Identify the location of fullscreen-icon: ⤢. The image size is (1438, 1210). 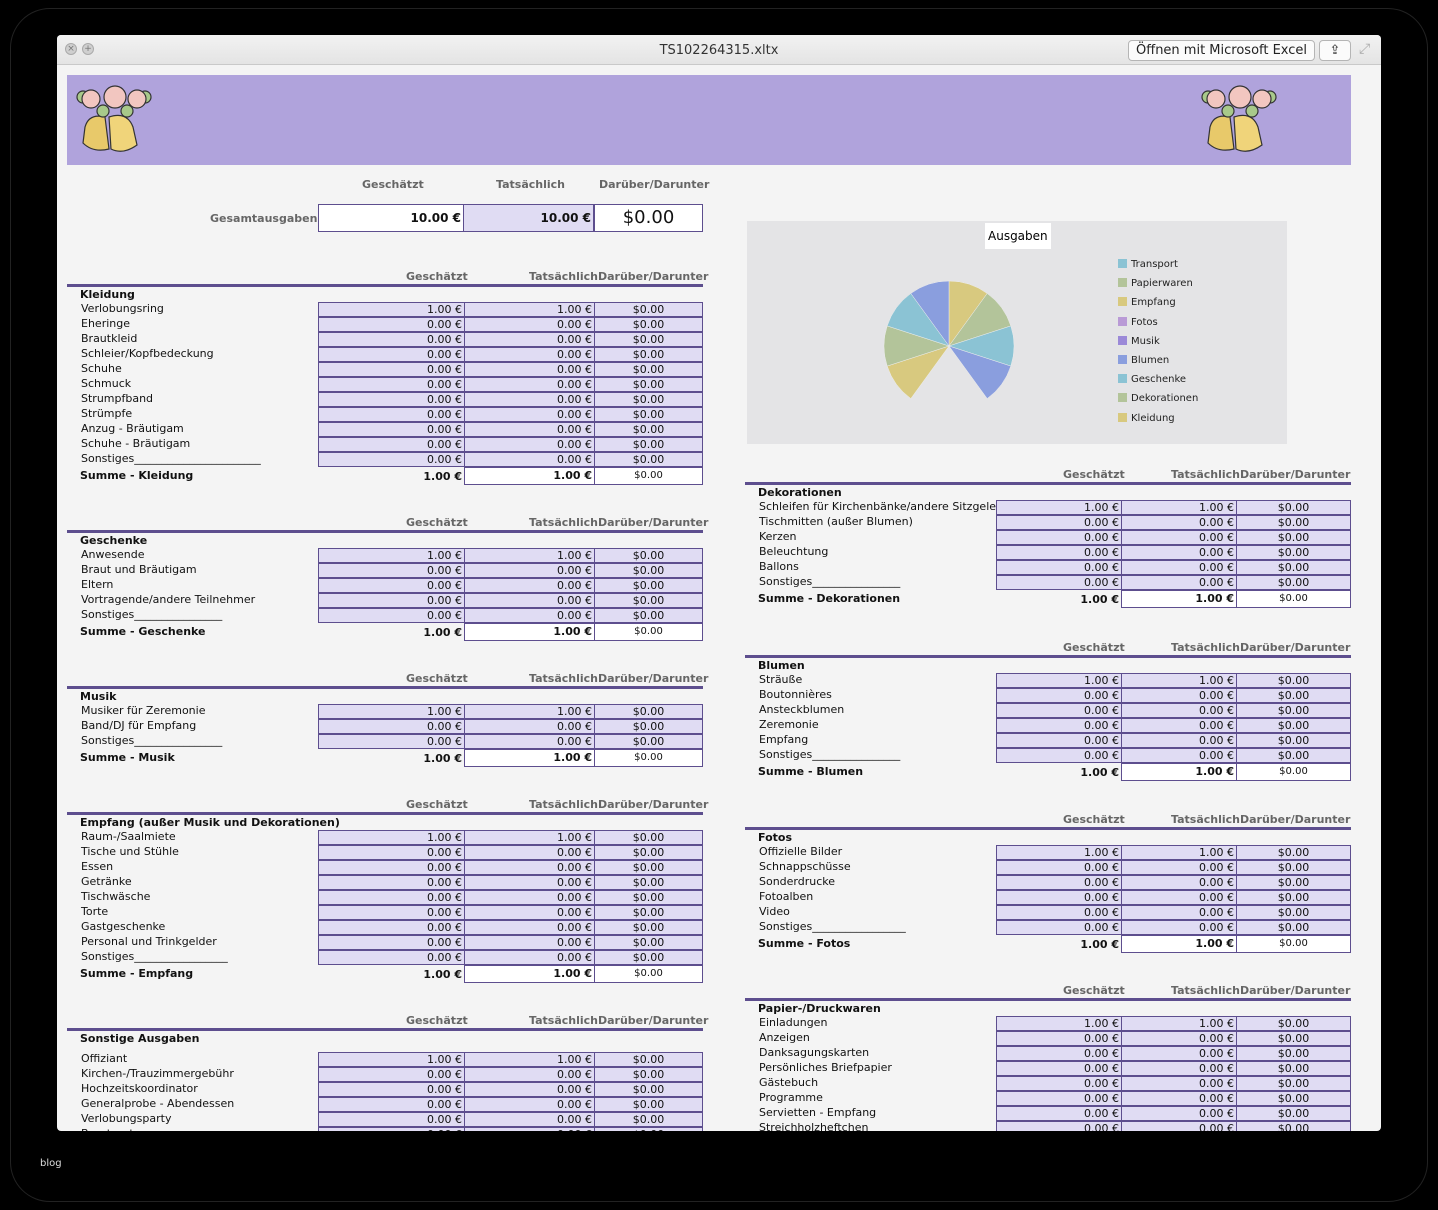
(1365, 49).